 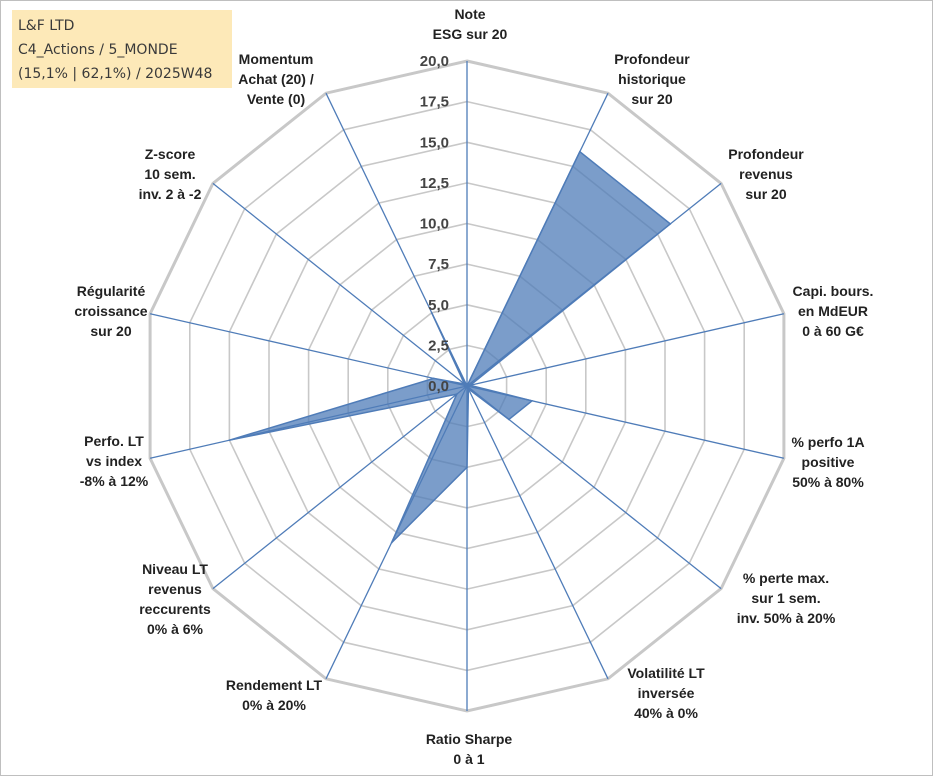 I want to click on tick-label-1: 2,5, so click(x=438, y=345).